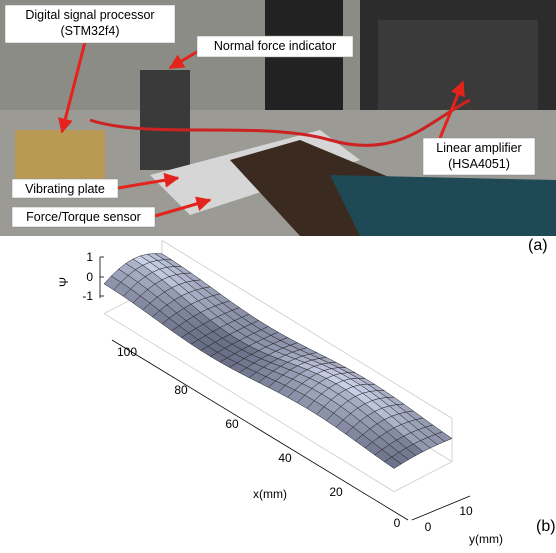  What do you see at coordinates (89, 277) in the screenshot?
I see `z-tick-label: 0` at bounding box center [89, 277].